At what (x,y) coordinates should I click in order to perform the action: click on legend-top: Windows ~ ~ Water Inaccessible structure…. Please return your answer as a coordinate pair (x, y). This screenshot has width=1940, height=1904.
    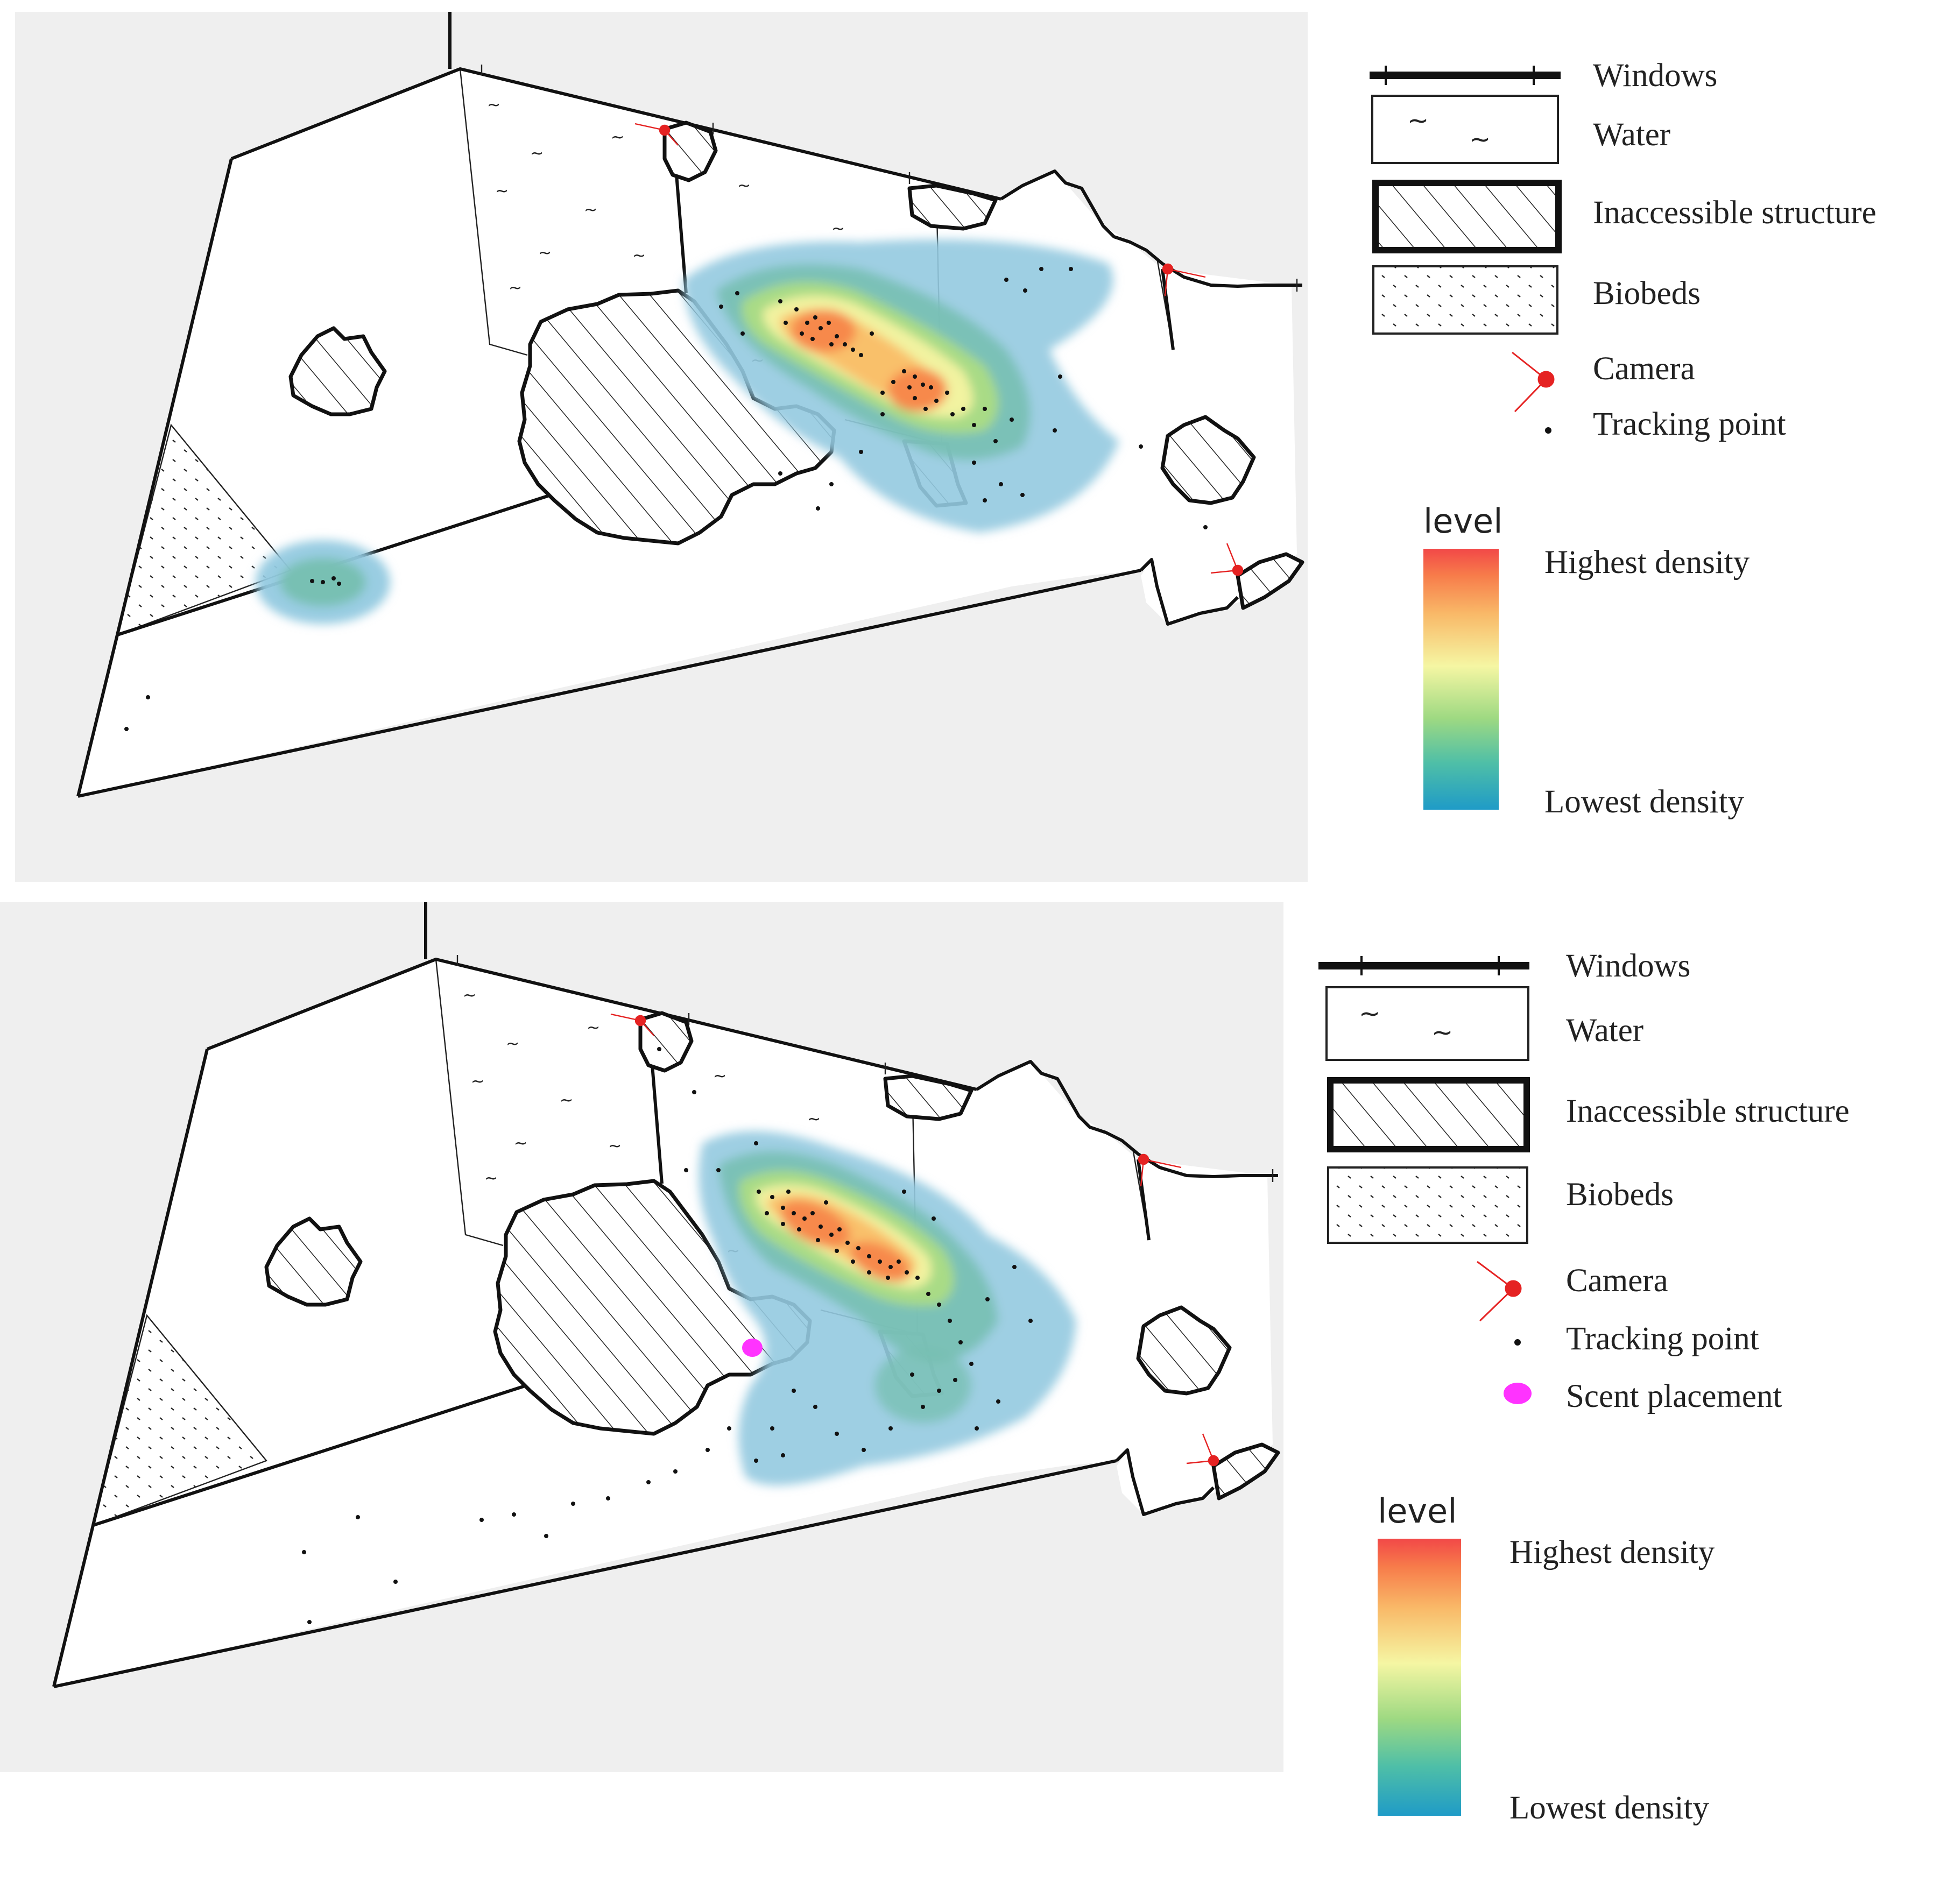
    Looking at the image, I should click on (1623, 439).